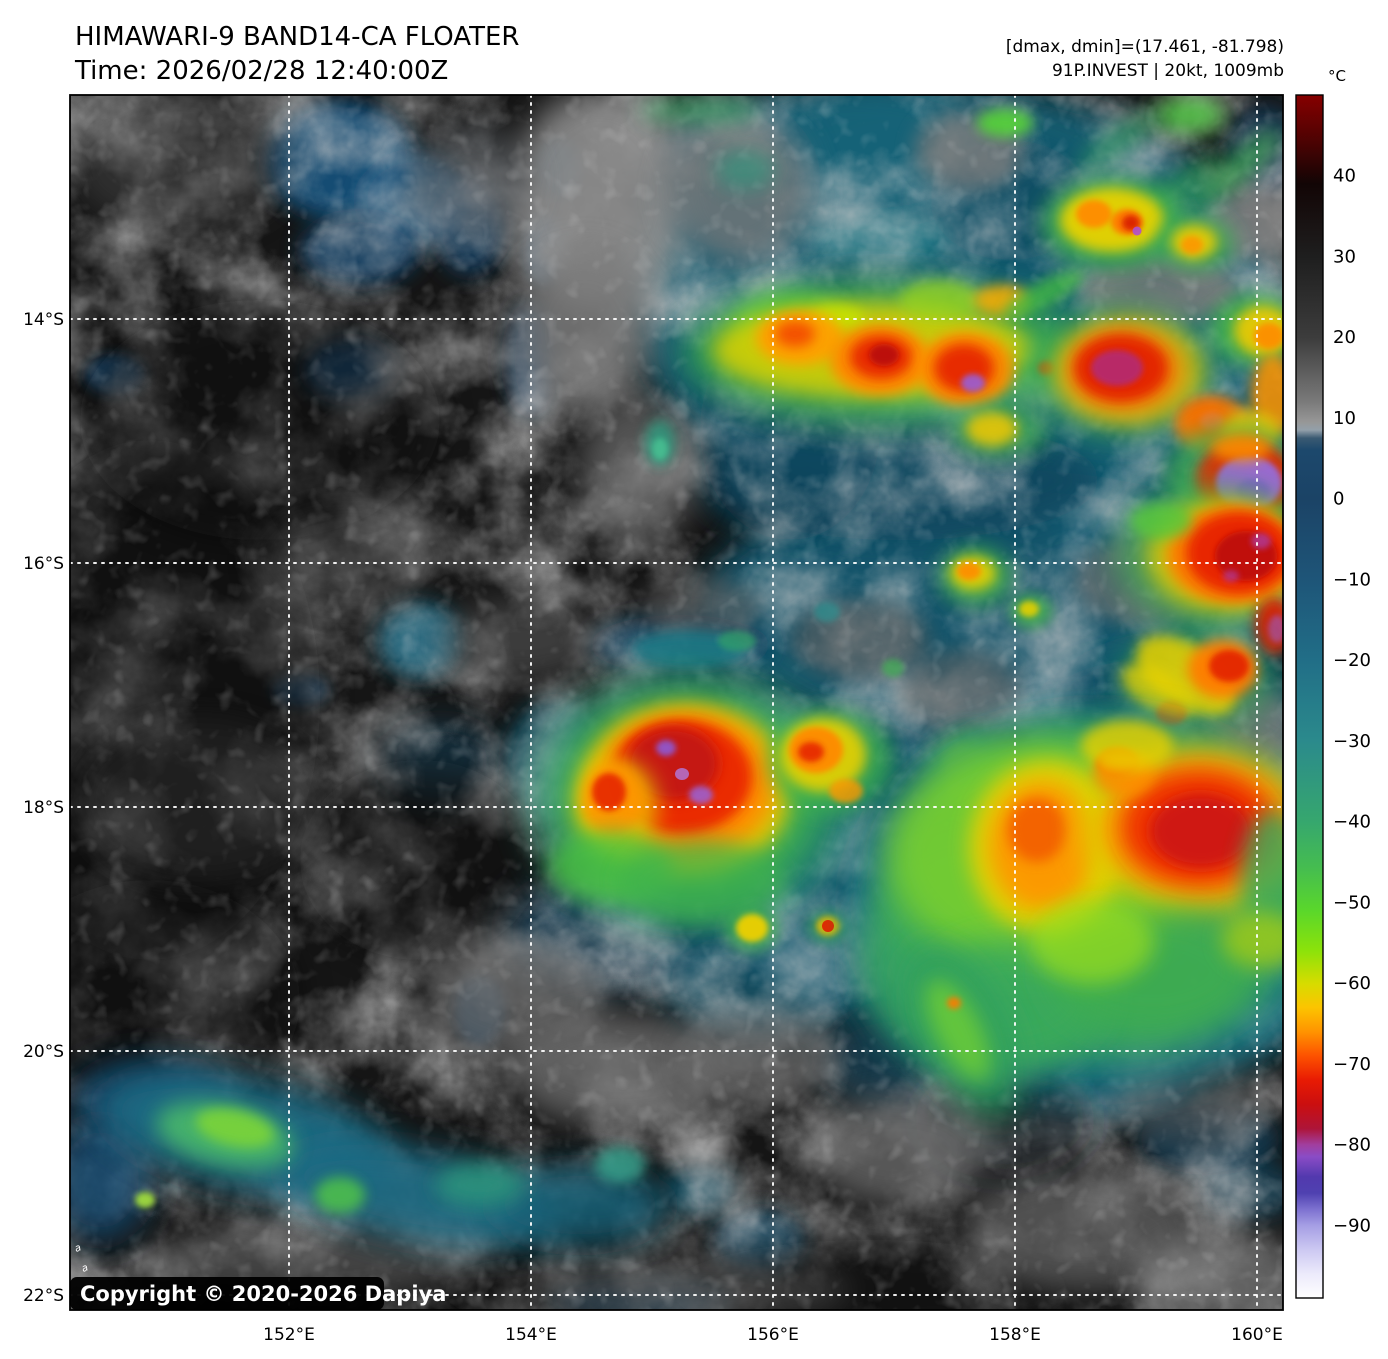 The height and width of the screenshot is (1359, 1388). Describe the element at coordinates (43, 320) in the screenshot. I see `lat-tick-label: 14°S` at that location.